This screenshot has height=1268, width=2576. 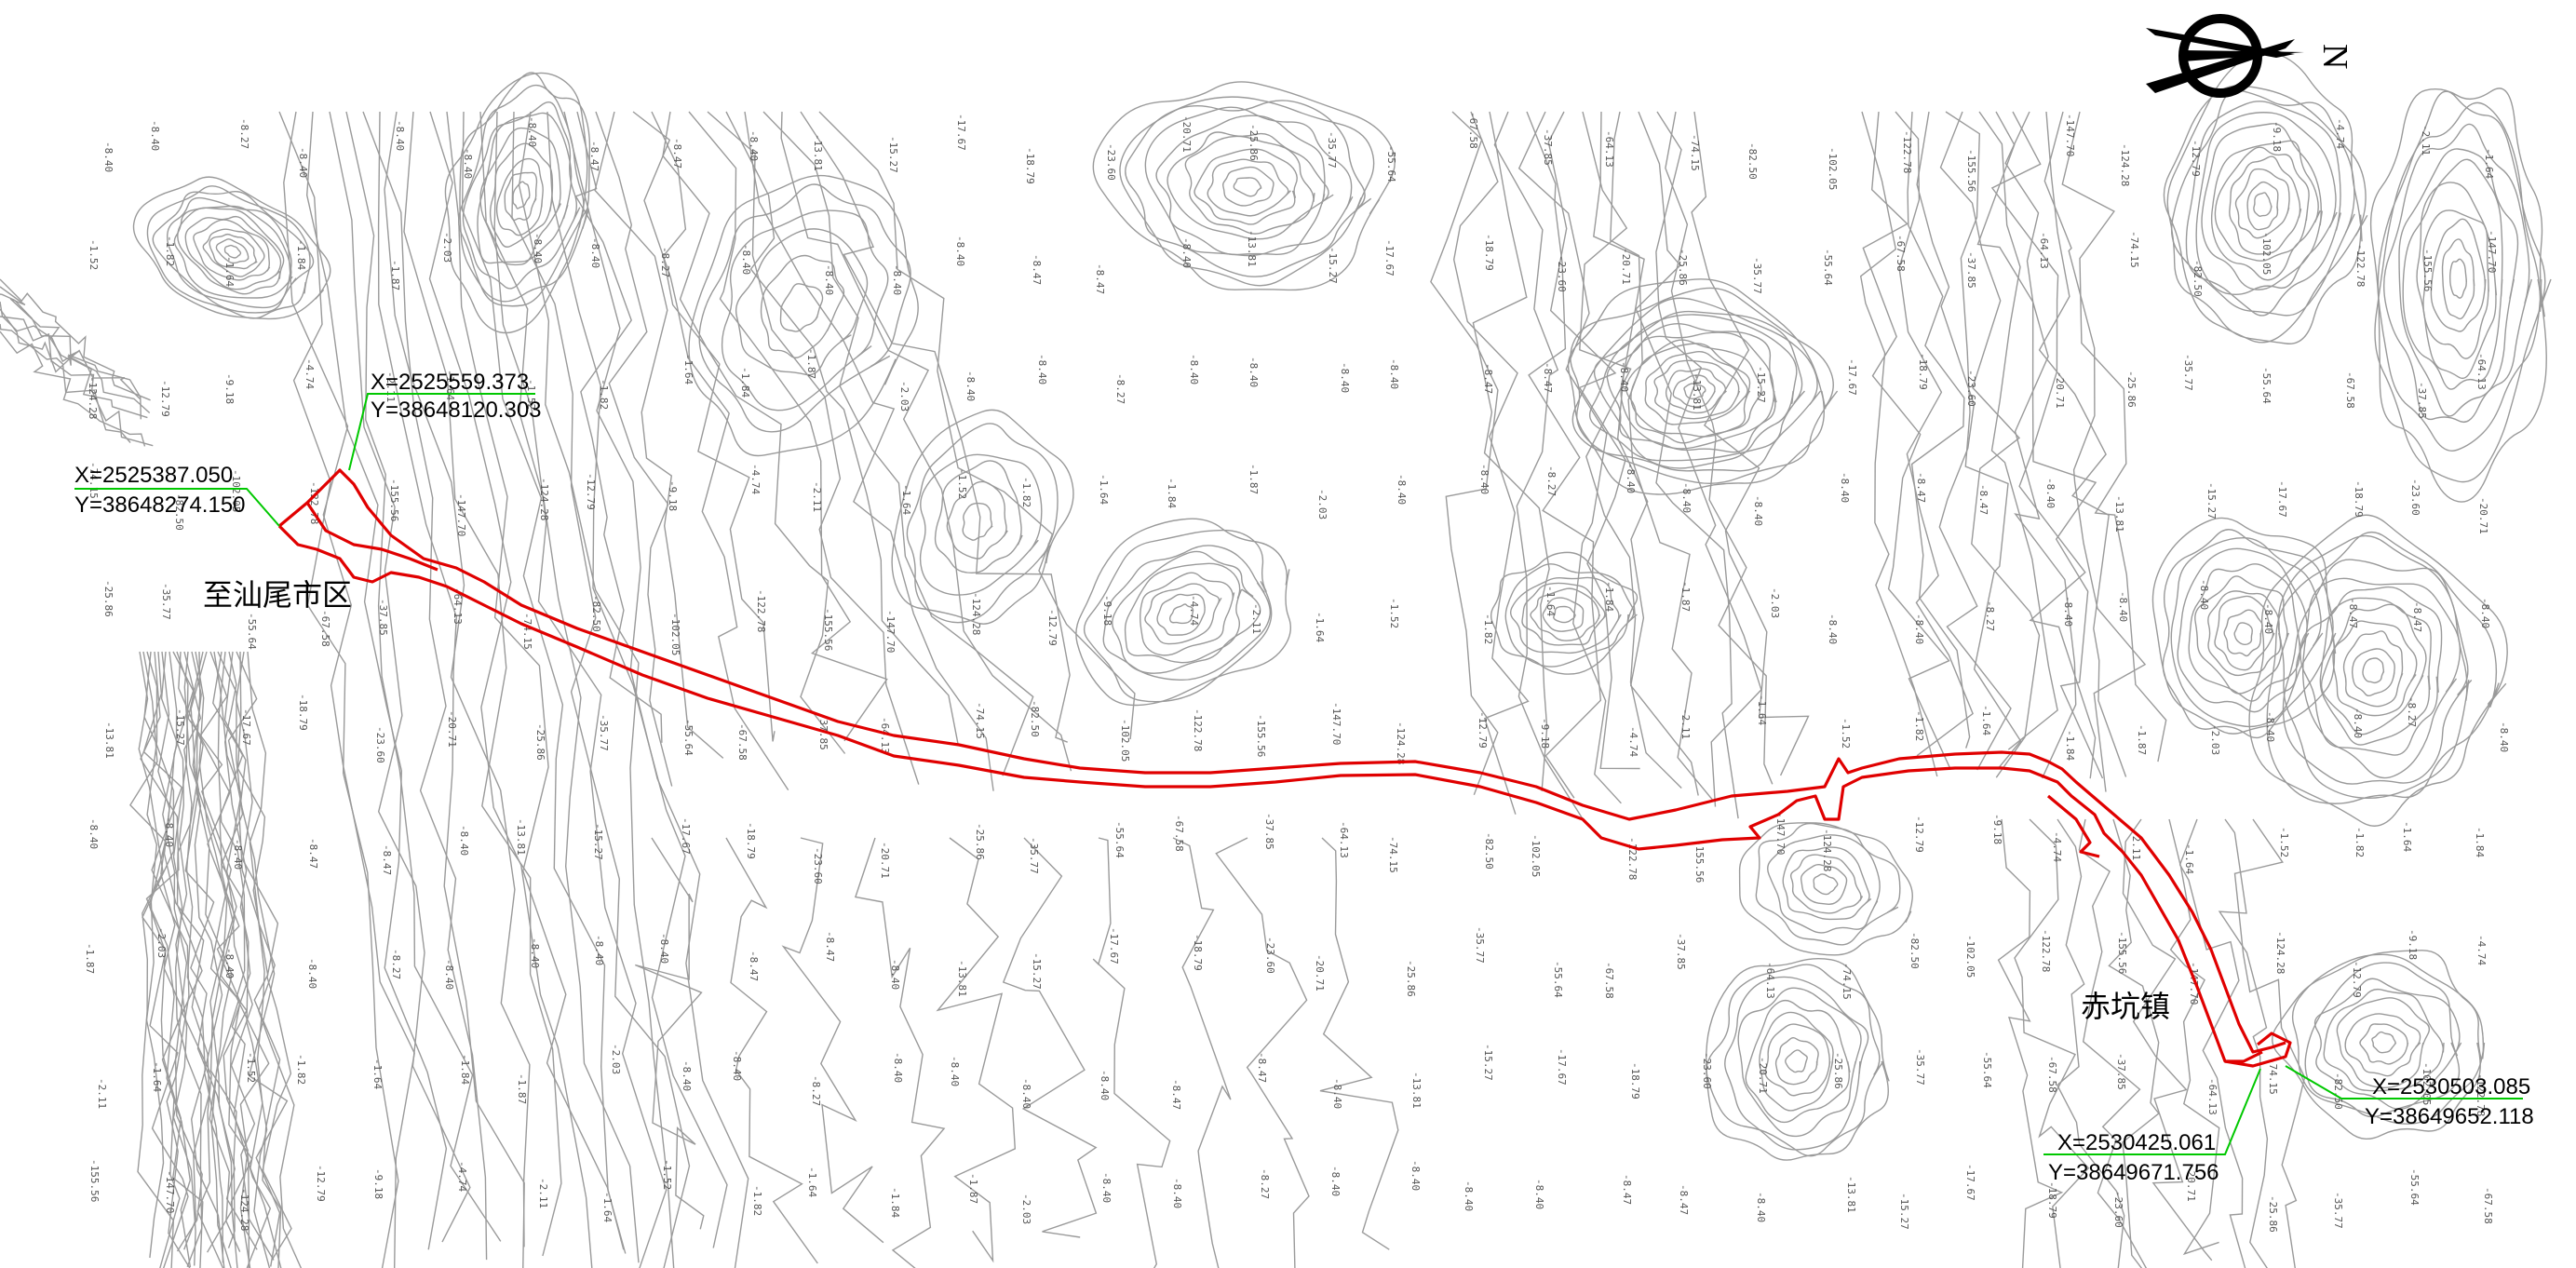 I want to click on road-junction-east, so click(x=2073, y=826).